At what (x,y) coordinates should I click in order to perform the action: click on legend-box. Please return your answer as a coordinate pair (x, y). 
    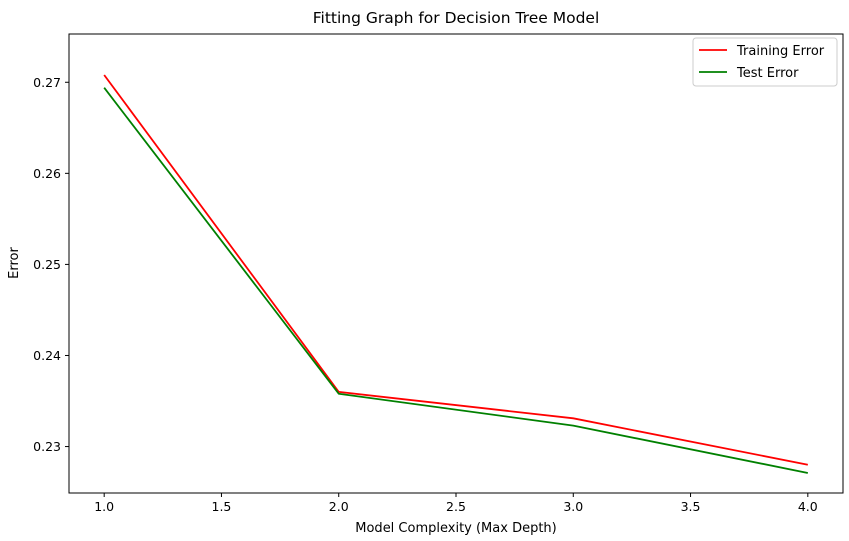
    Looking at the image, I should click on (765, 62).